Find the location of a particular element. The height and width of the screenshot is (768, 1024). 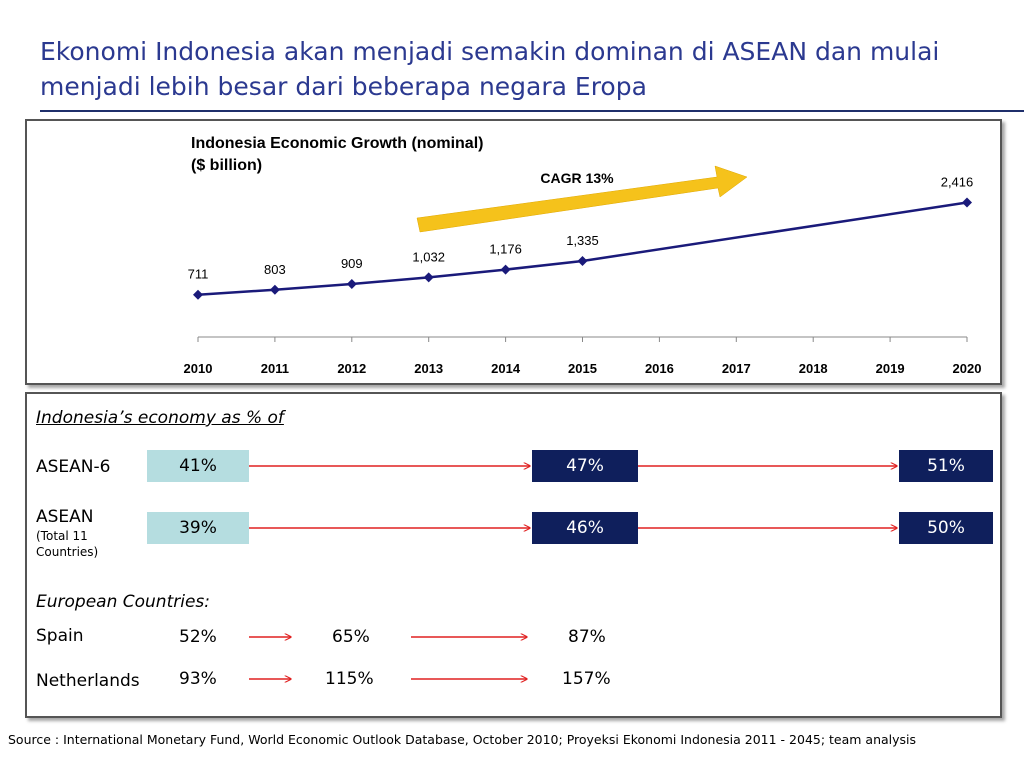

x-tick-label: 2020 is located at coordinates (967, 368).